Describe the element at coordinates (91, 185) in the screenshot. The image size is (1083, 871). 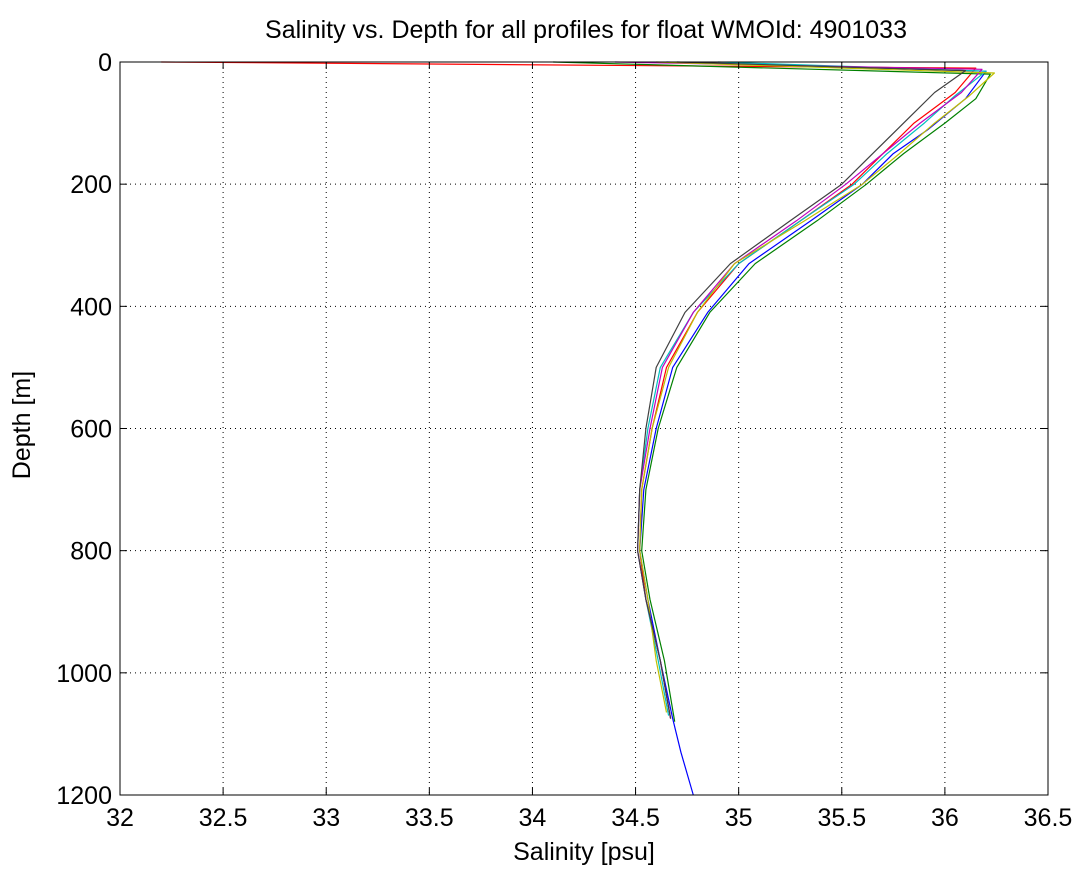
I see `y-tick-label: 200` at that location.